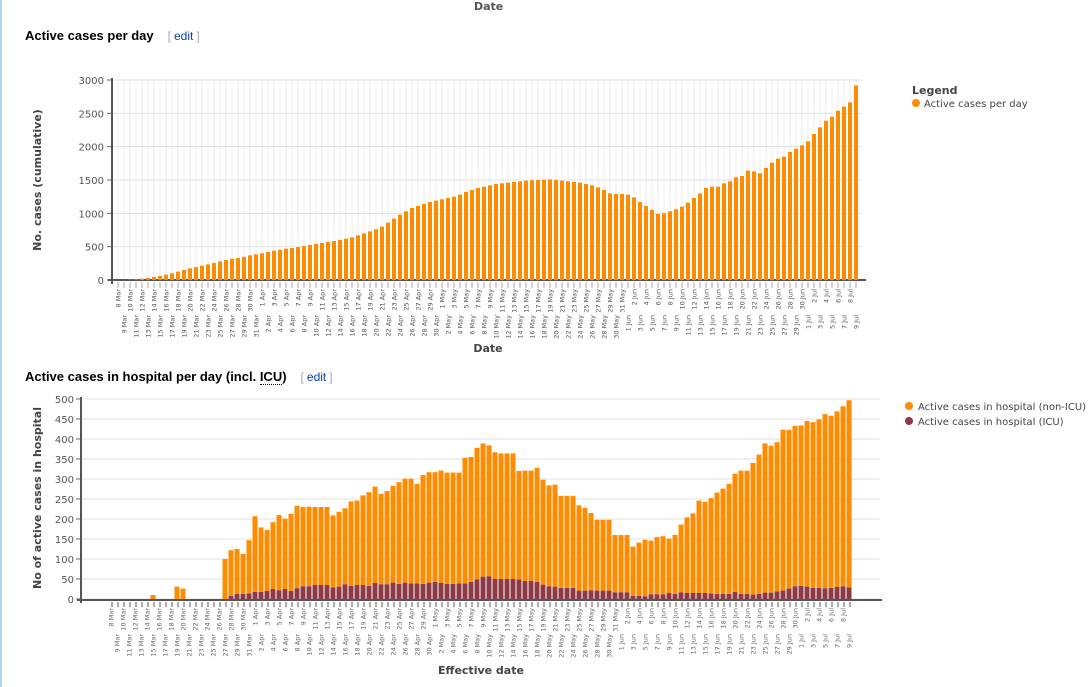  What do you see at coordinates (802, 299) in the screenshot?
I see `x-tick-label: 30 Jun` at bounding box center [802, 299].